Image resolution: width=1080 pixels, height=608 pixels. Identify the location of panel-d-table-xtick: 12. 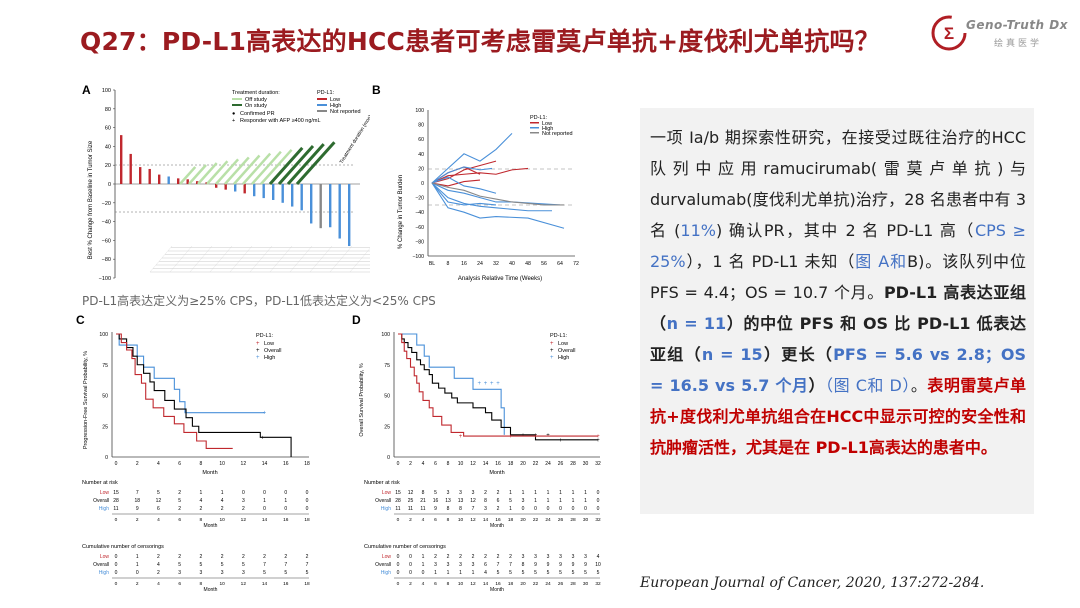
(473, 584).